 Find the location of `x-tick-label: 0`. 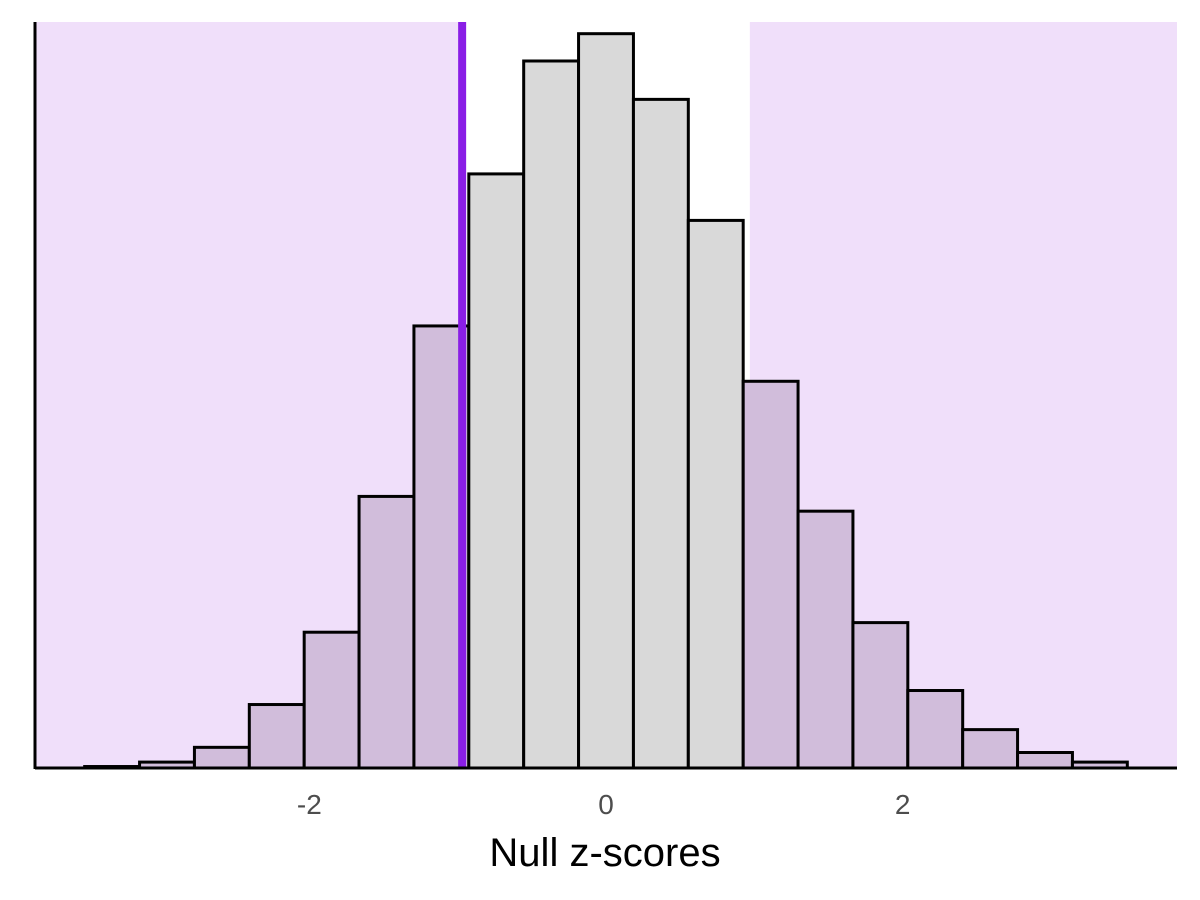

x-tick-label: 0 is located at coordinates (606, 804).